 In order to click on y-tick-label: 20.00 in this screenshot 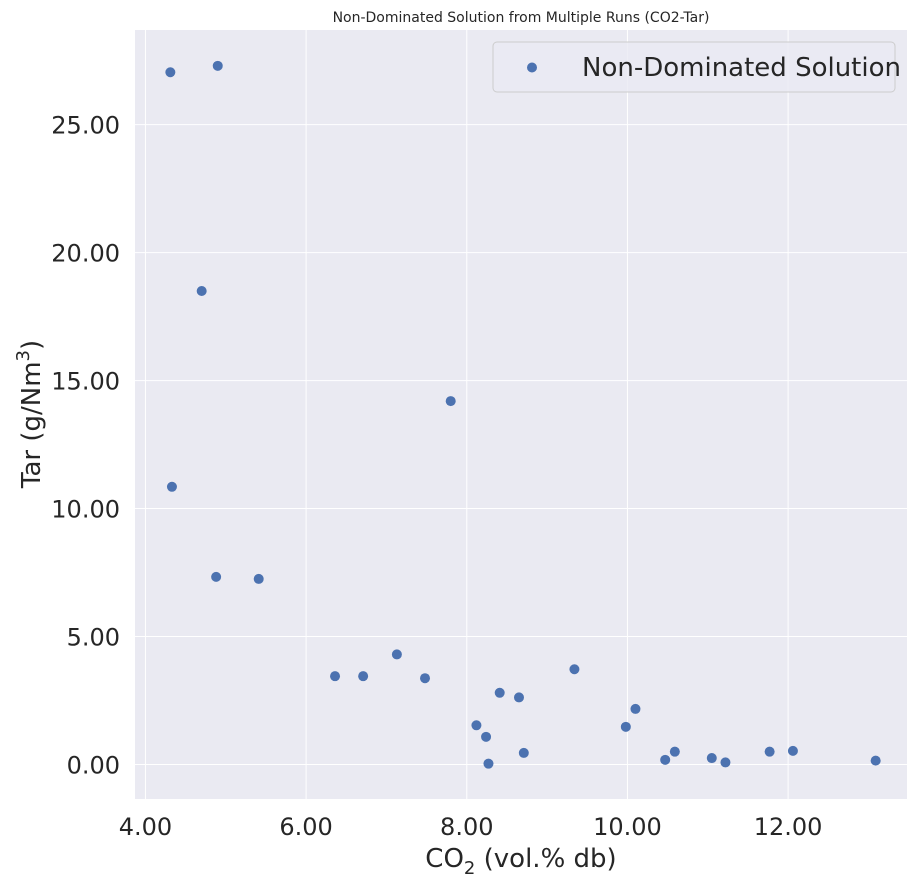, I will do `click(85, 254)`.